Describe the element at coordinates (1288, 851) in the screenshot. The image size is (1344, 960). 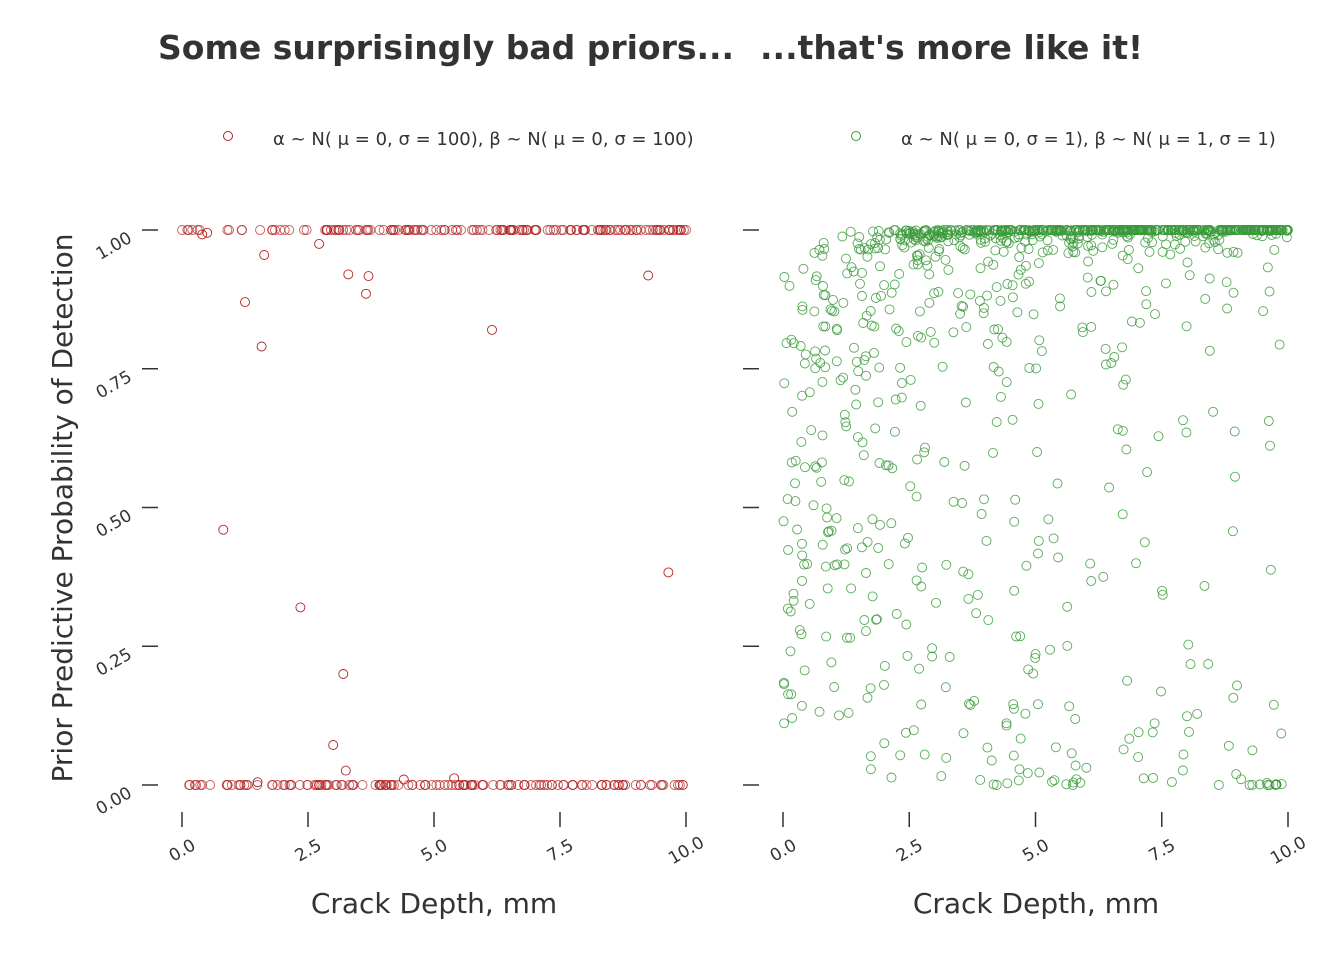
I see `x-tick-label: 10.0` at that location.